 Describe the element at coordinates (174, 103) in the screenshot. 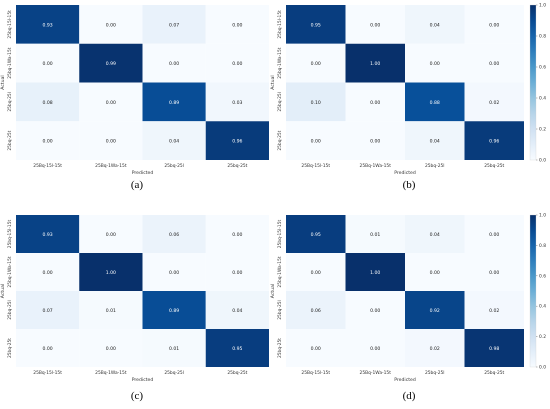

I see `cell-value-label: 0.89` at that location.